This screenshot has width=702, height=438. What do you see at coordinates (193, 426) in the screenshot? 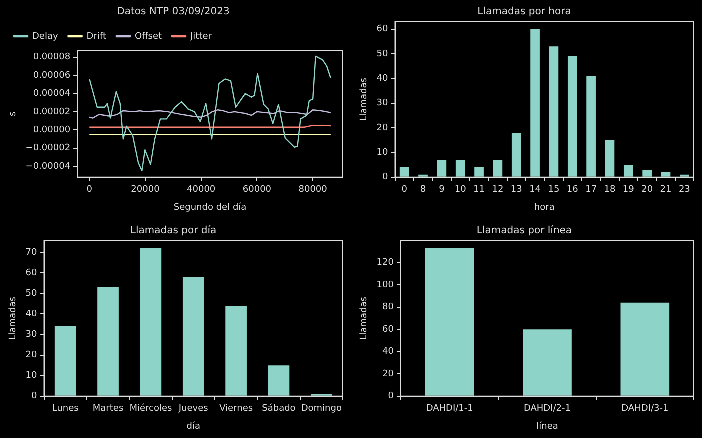
I see `x-axis-title: día` at bounding box center [193, 426].